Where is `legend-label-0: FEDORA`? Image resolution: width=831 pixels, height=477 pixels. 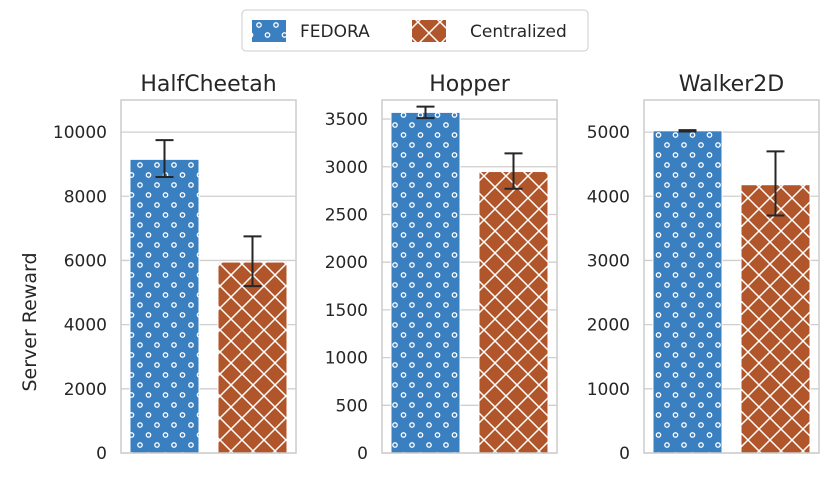 legend-label-0: FEDORA is located at coordinates (335, 32).